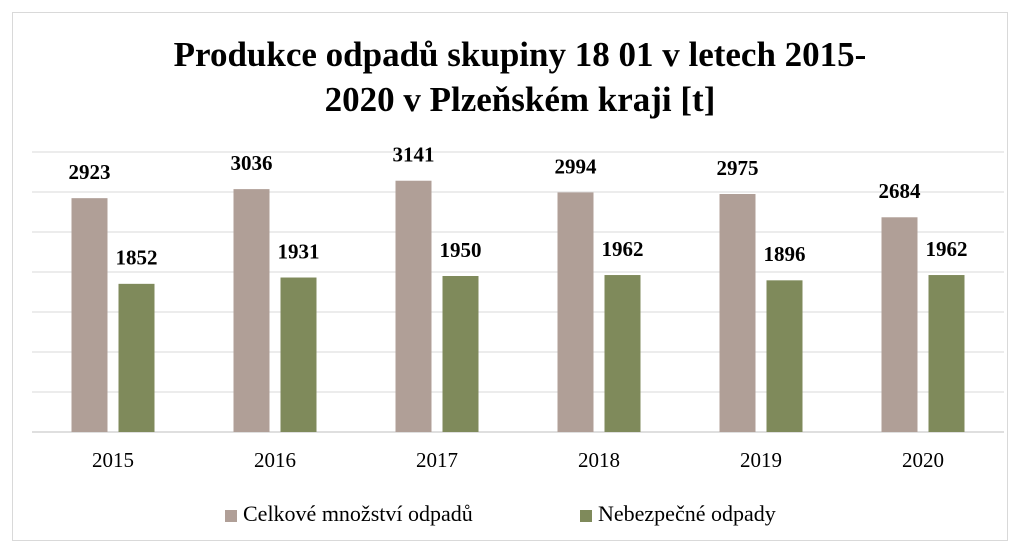 The image size is (1021, 546). I want to click on data-label: 1896, so click(785, 254).